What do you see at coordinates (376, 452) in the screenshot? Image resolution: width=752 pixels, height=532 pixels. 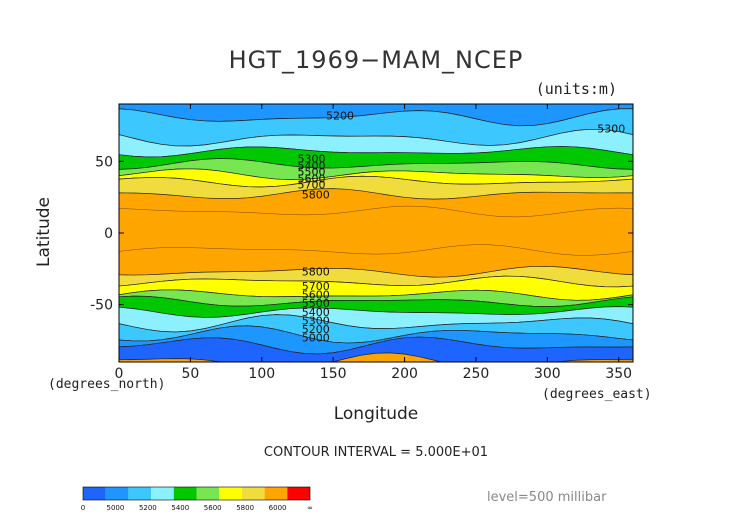 I see `contour-interval: CONTOUR INTERVAL = 5.000E+01` at bounding box center [376, 452].